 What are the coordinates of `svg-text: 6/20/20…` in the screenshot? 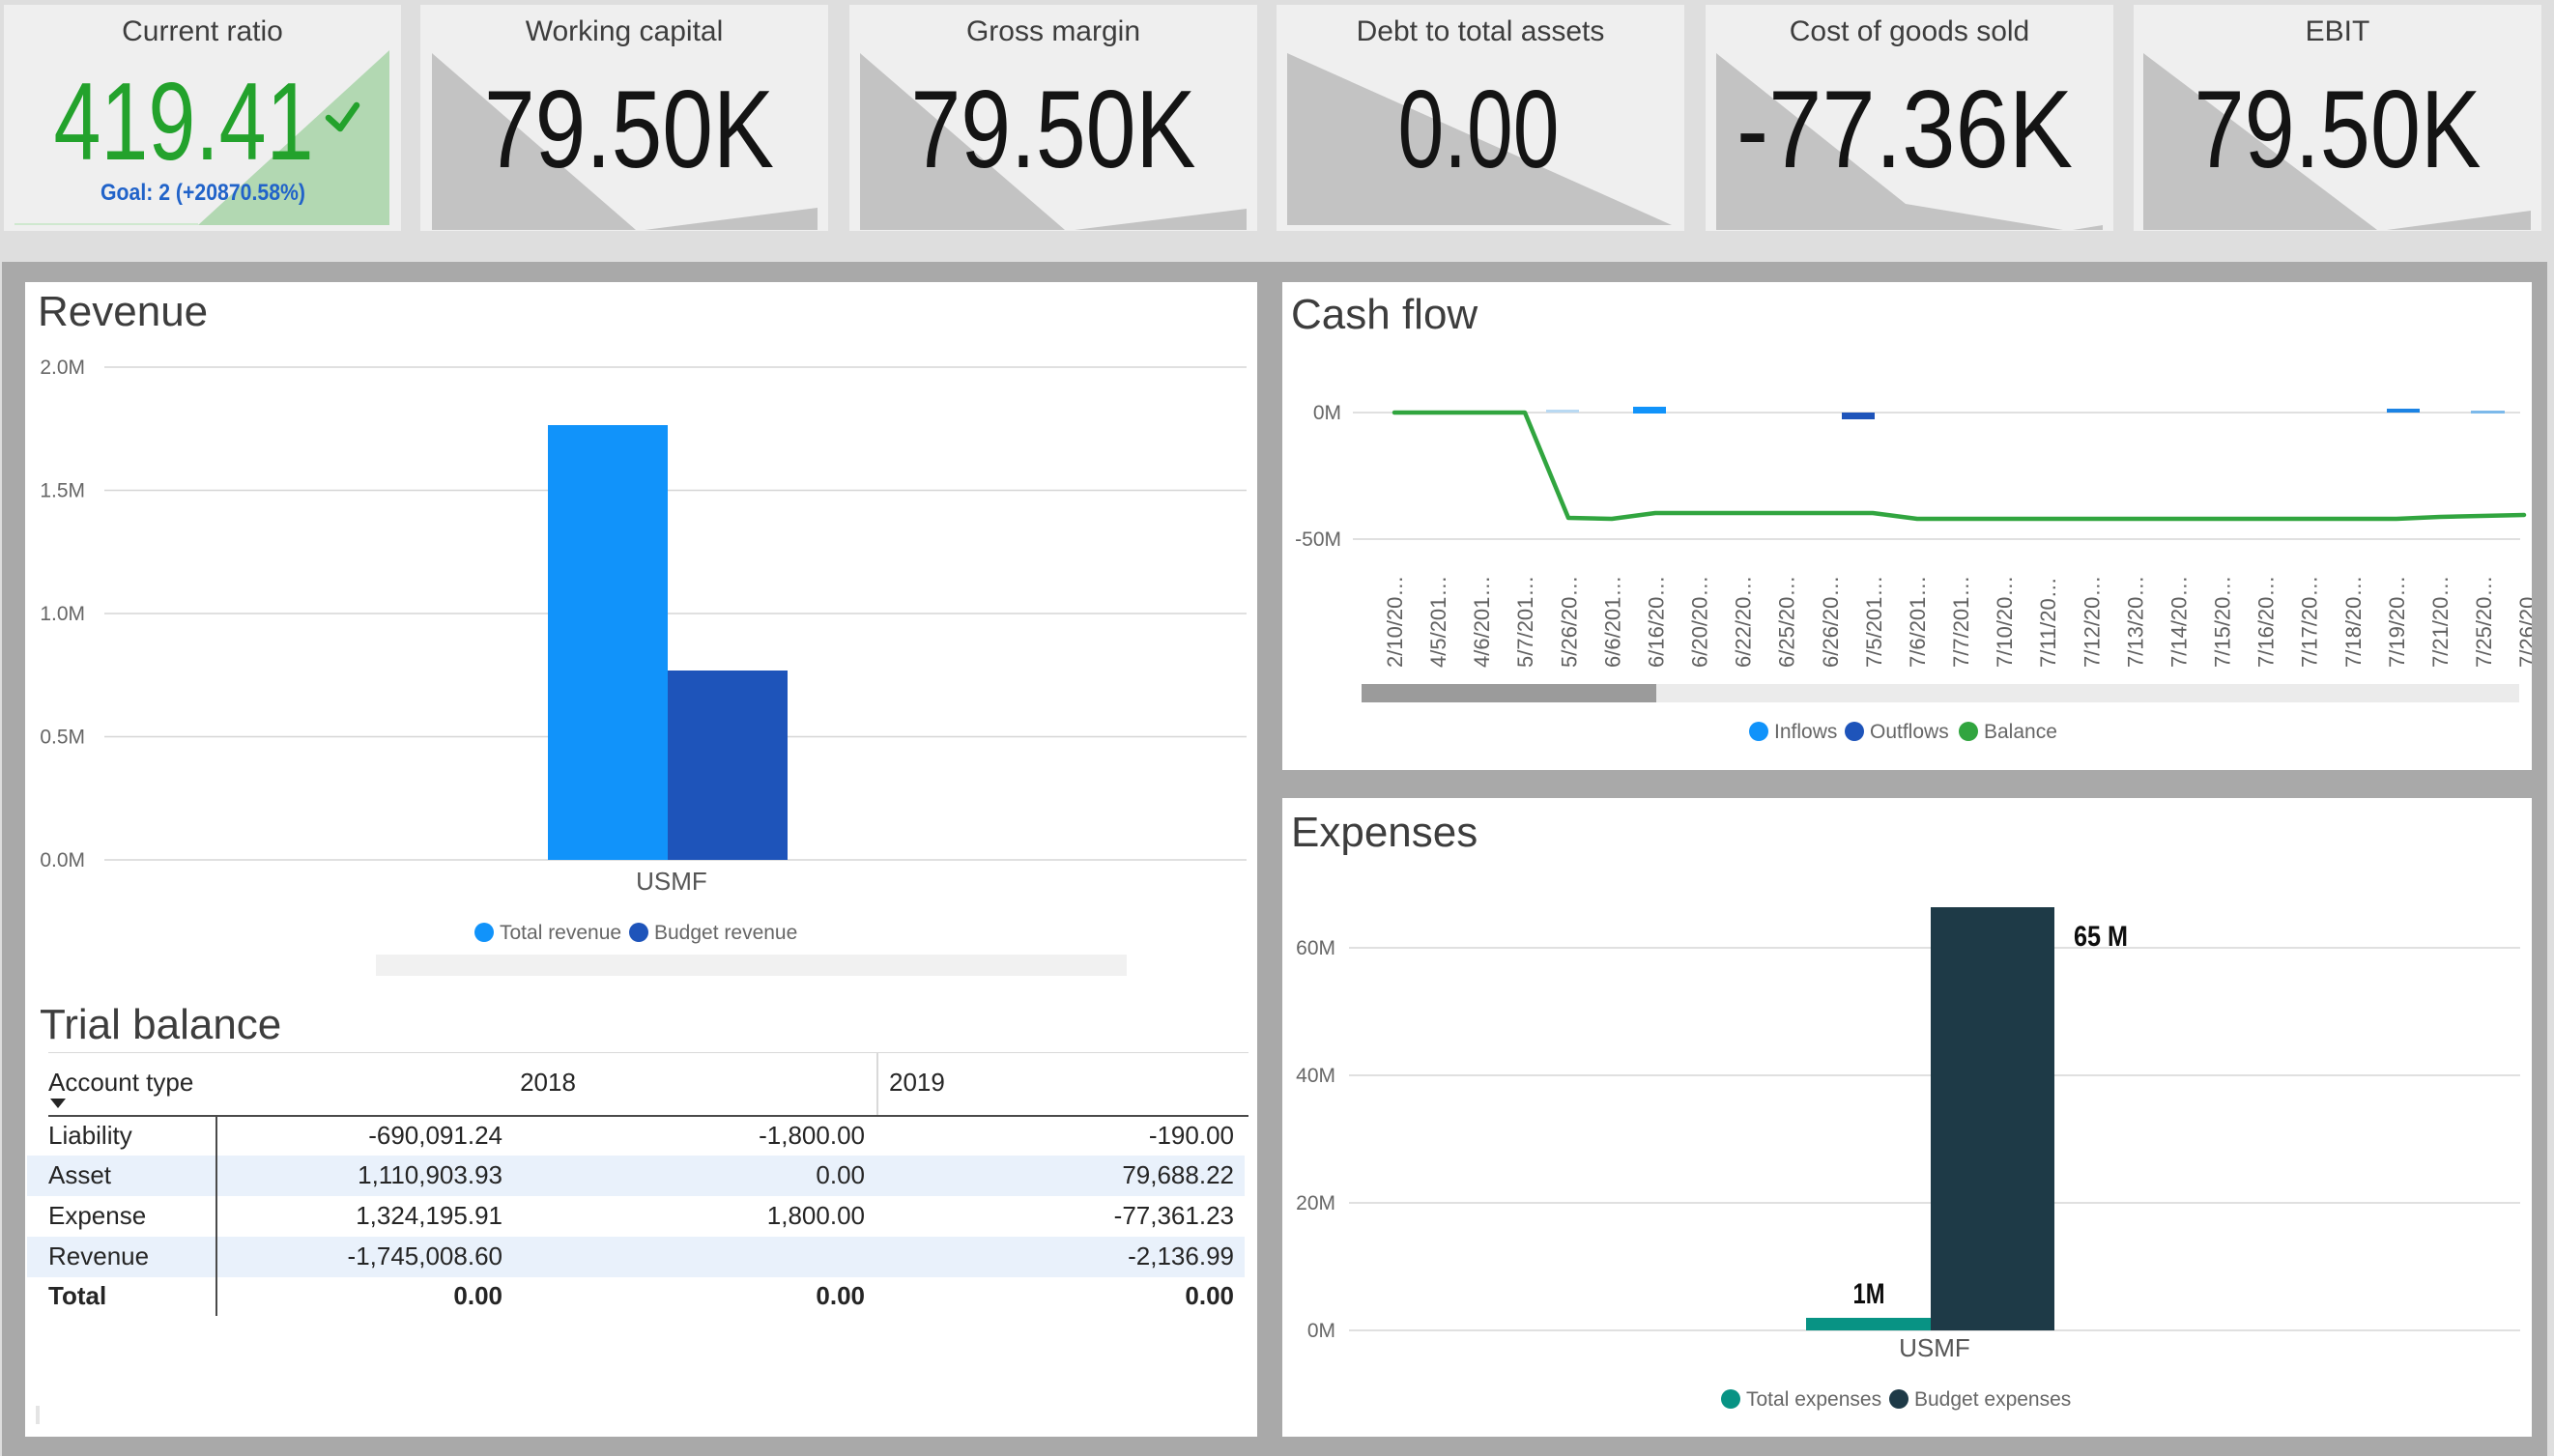 It's located at (1700, 622).